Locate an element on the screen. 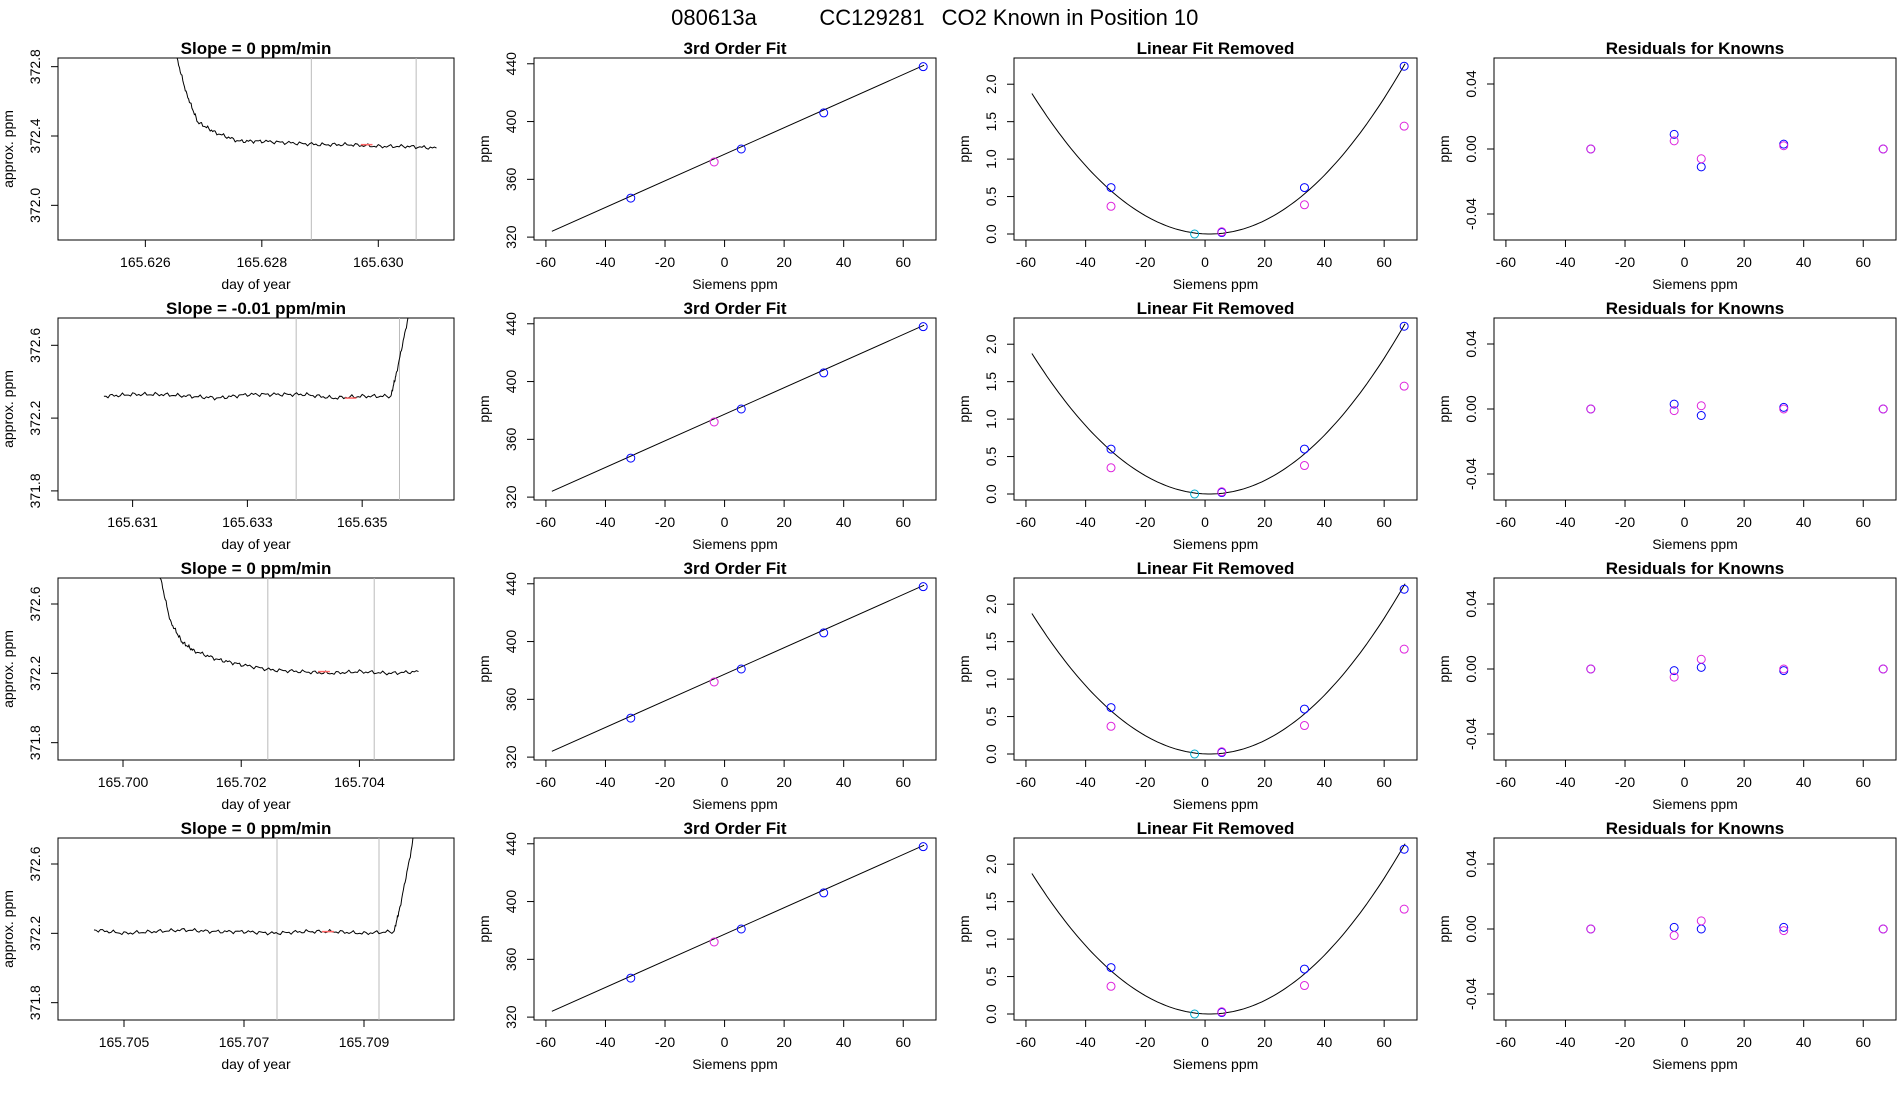 This screenshot has height=1100, width=1900. y-tick-label: 372.2 is located at coordinates (35, 673).